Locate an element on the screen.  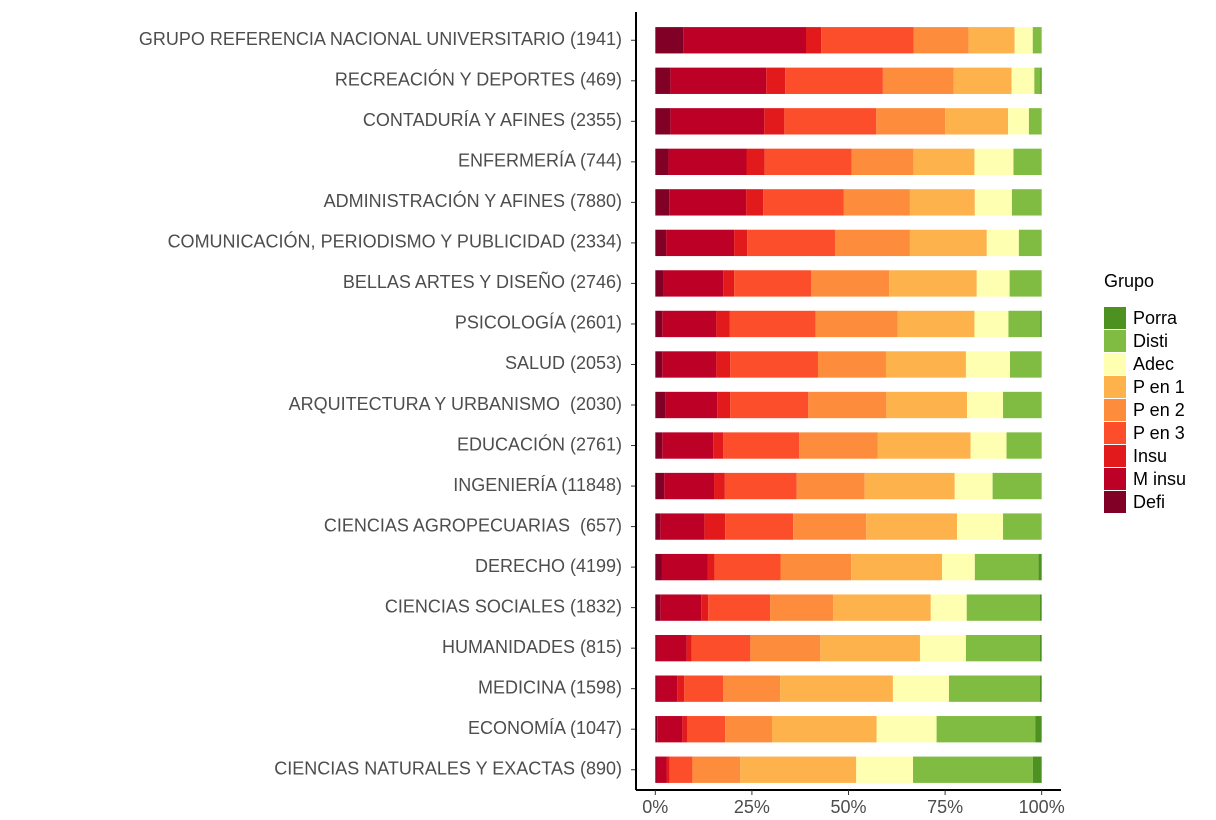
legend-label: Defi is located at coordinates (1149, 502).